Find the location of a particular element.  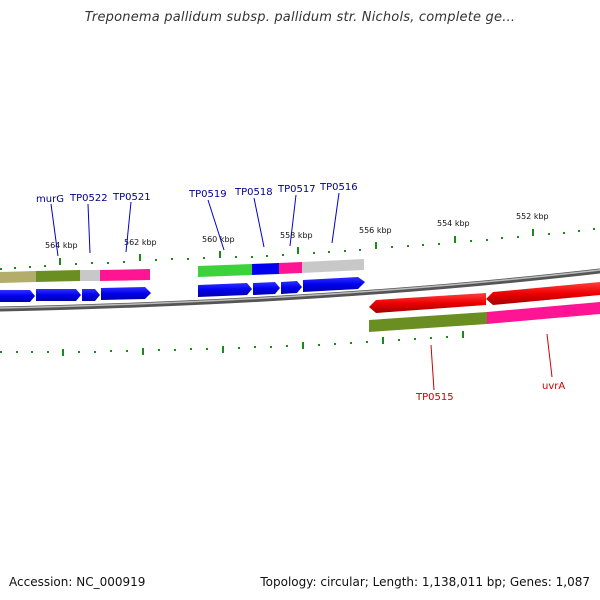

lower-tick-ruler is located at coordinates (232, 343).